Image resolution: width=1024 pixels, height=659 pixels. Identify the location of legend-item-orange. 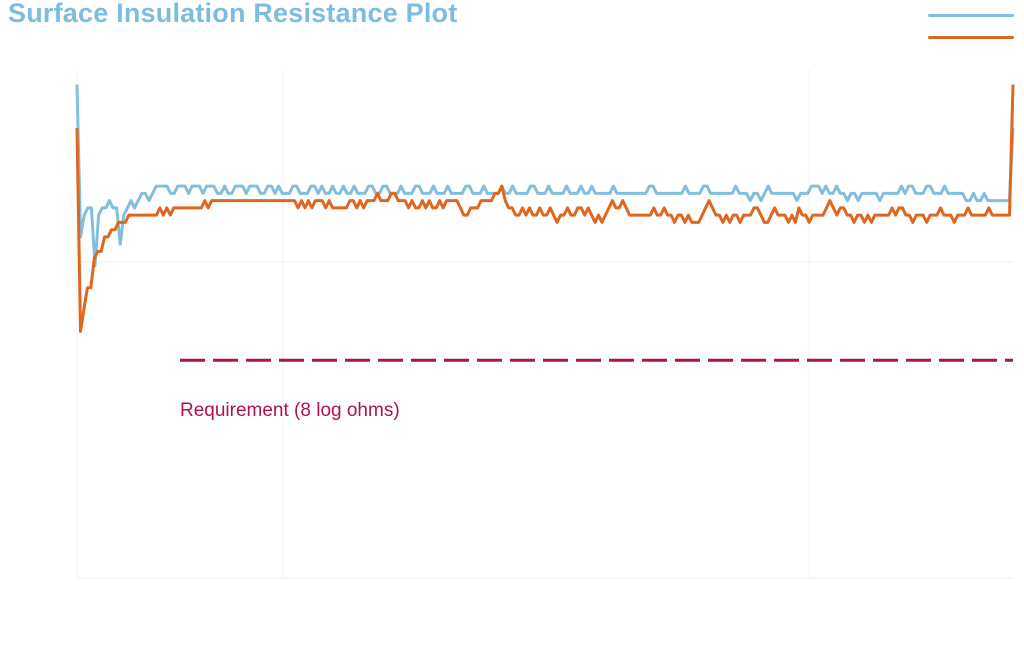
(969, 41).